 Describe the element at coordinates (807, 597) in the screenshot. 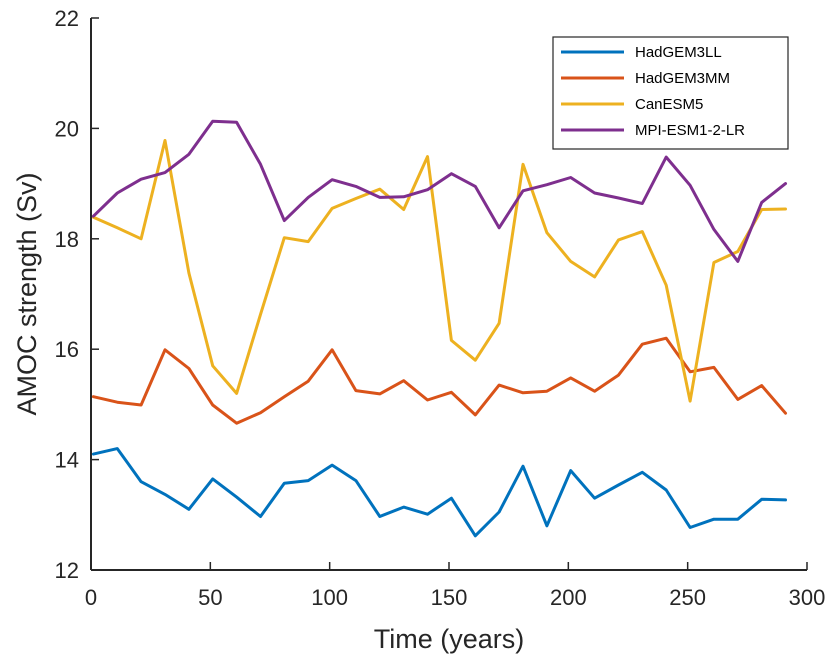

I see `x-tick-label: 300` at that location.